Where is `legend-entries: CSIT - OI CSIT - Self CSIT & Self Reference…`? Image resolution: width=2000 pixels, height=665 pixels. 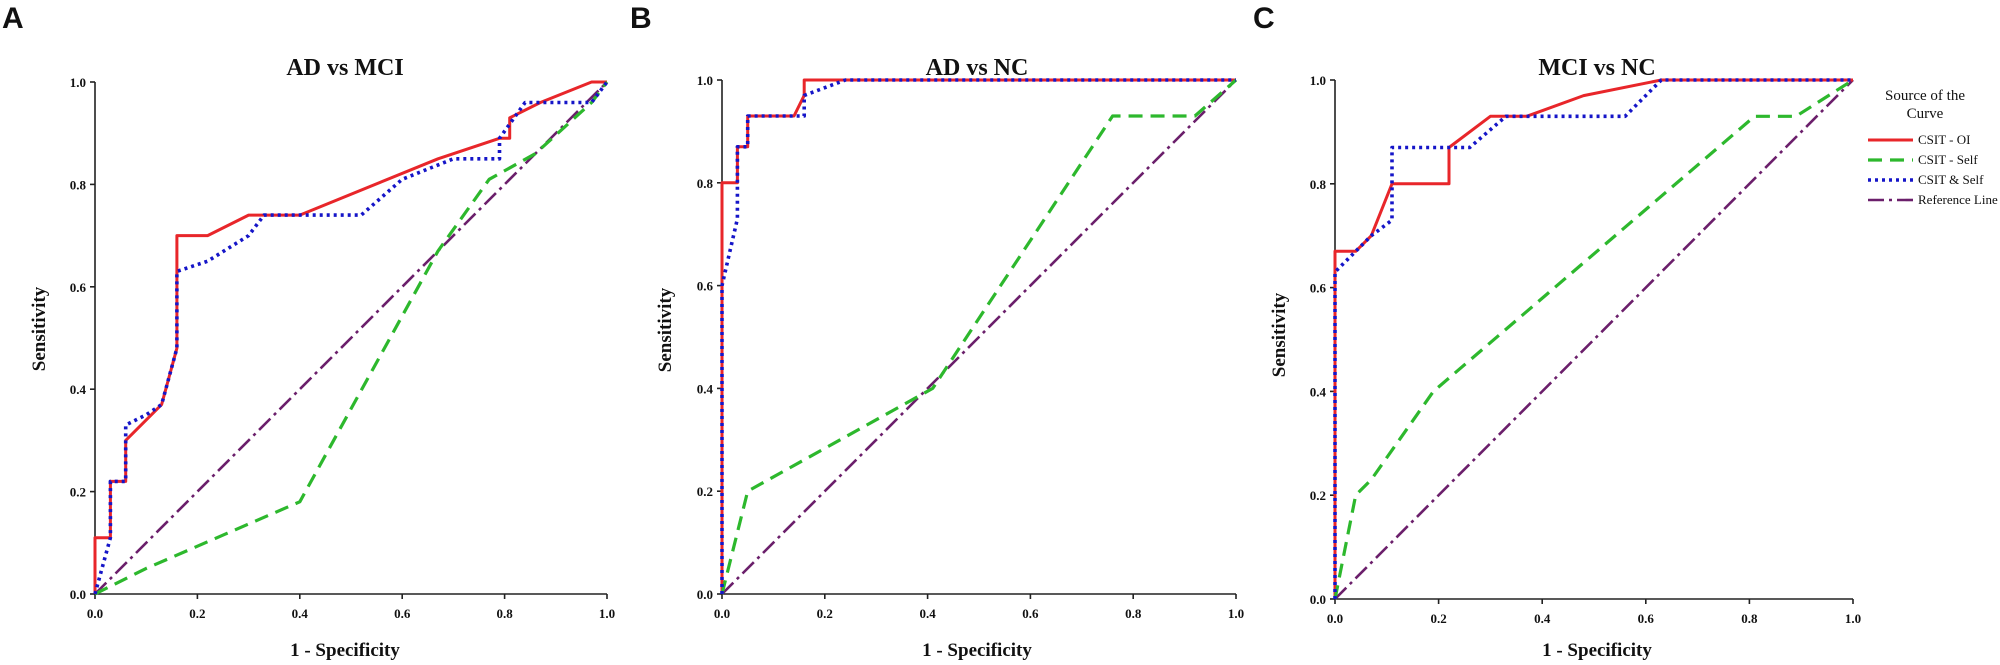
legend-entries: CSIT - OI CSIT - Self CSIT & Self Reference… is located at coordinates (1933, 169).